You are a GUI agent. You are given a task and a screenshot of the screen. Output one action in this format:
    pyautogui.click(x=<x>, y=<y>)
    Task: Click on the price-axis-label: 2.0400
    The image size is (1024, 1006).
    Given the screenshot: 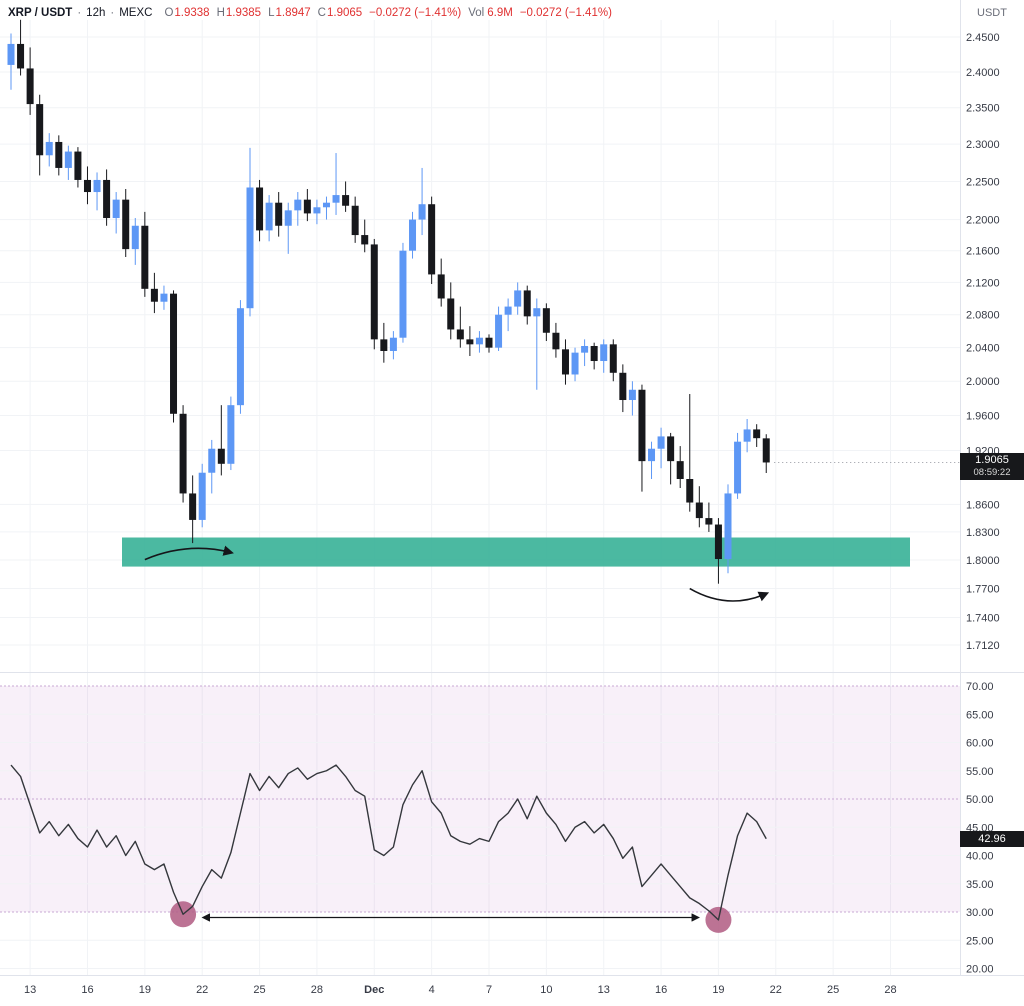 What is the action you would take?
    pyautogui.click(x=983, y=349)
    